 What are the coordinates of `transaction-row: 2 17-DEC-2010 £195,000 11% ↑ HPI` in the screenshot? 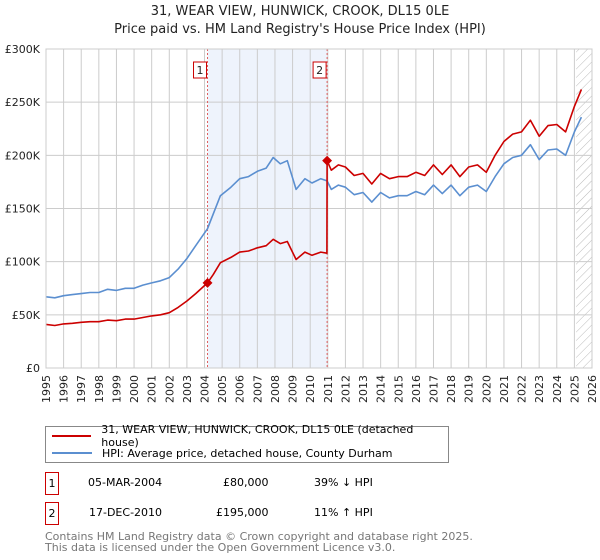 It's located at (255, 513).